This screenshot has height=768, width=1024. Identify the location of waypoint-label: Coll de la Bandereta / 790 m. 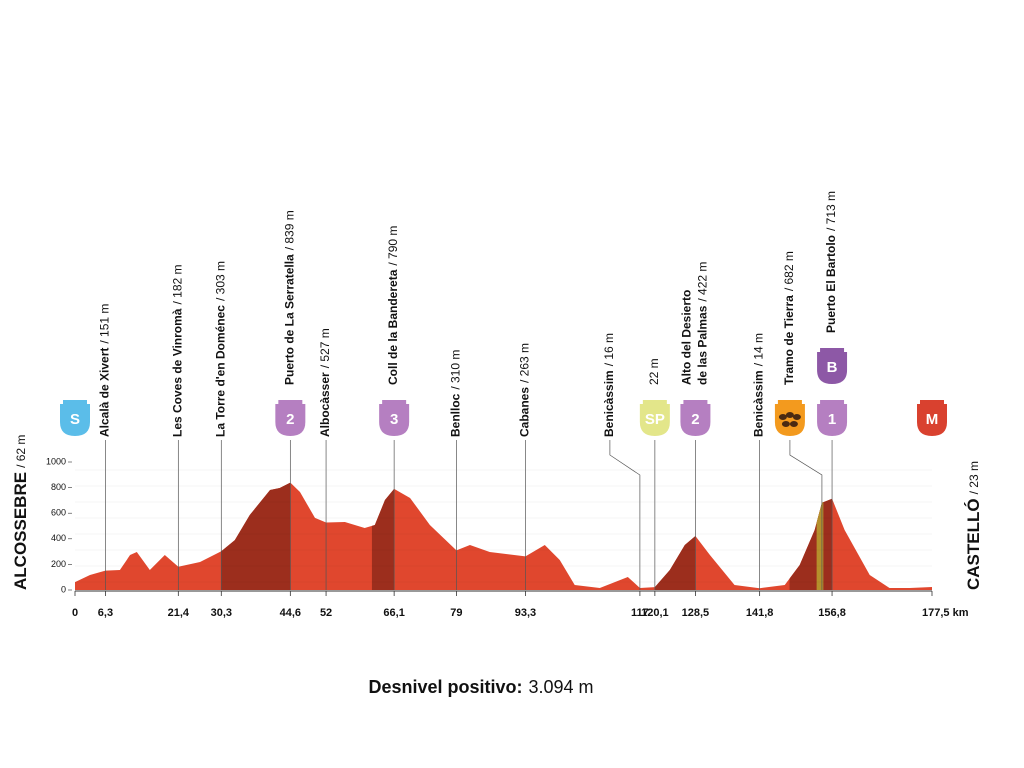
(393, 305).